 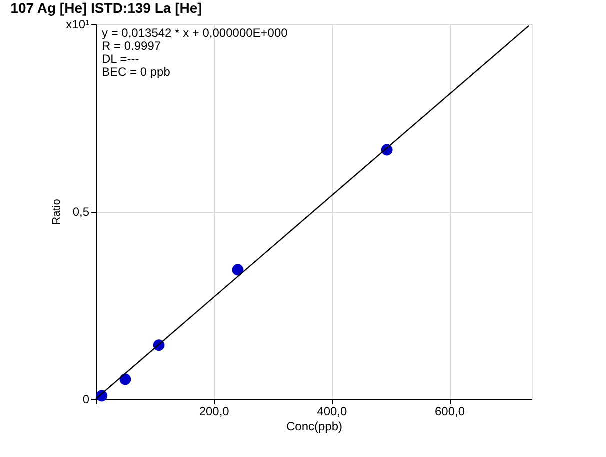 What do you see at coordinates (106, 8) in the screenshot?
I see `chart-title: 107 Ag [He] ISTD:139 La [He]` at bounding box center [106, 8].